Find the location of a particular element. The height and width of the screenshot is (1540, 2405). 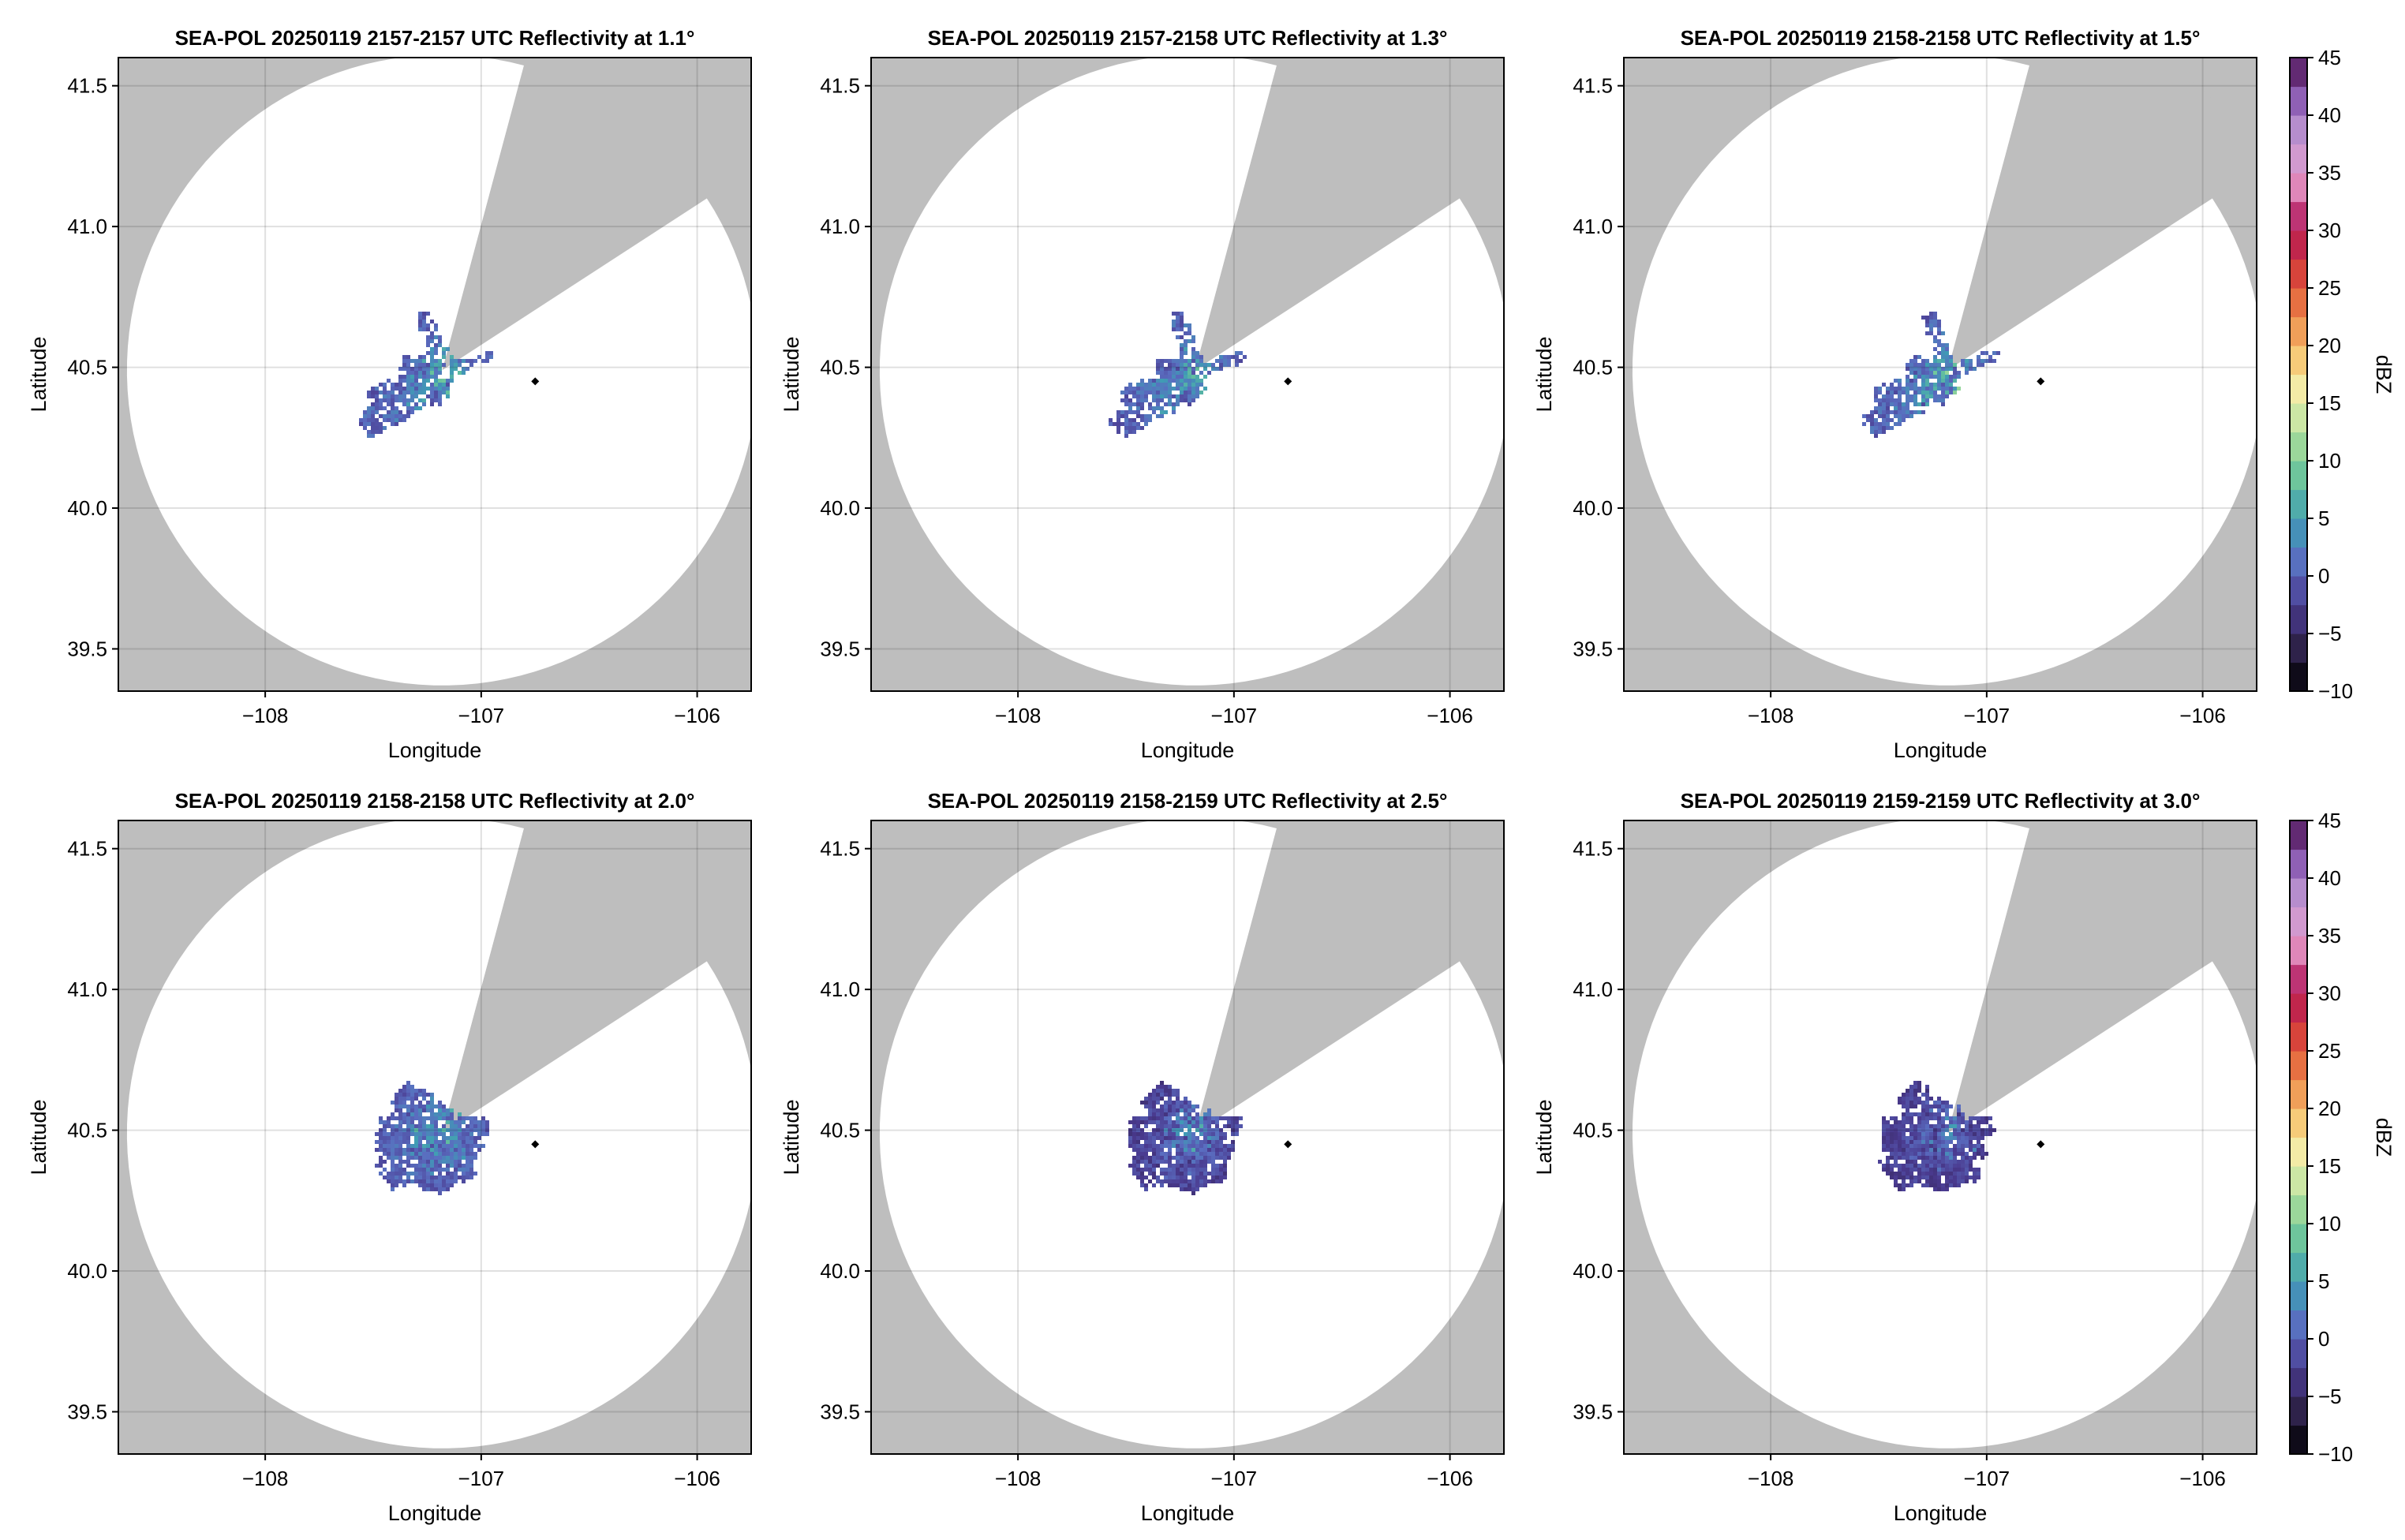

x-axis-label: Longitude is located at coordinates (1941, 750).